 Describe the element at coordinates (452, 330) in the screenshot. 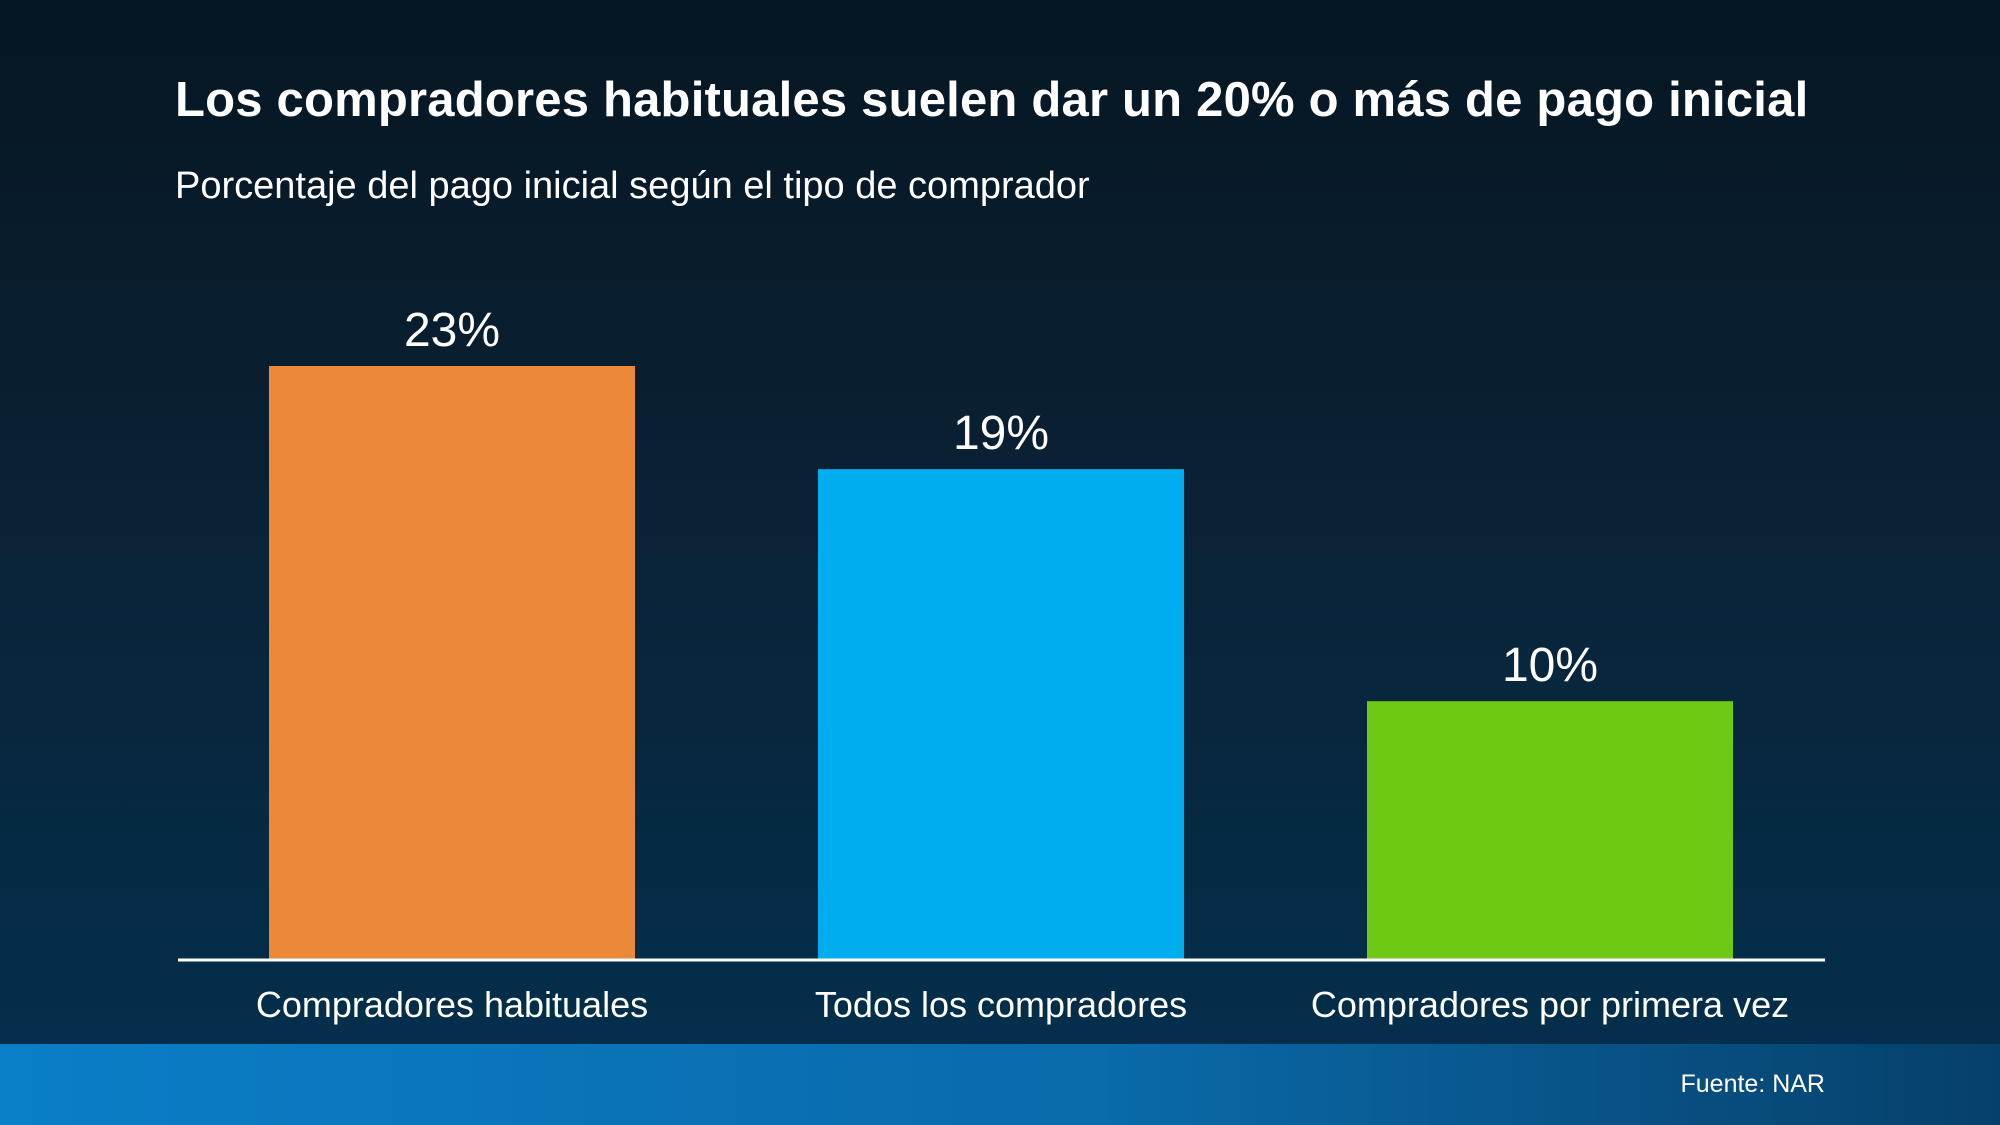

I see `bar-value-label: 23%` at that location.